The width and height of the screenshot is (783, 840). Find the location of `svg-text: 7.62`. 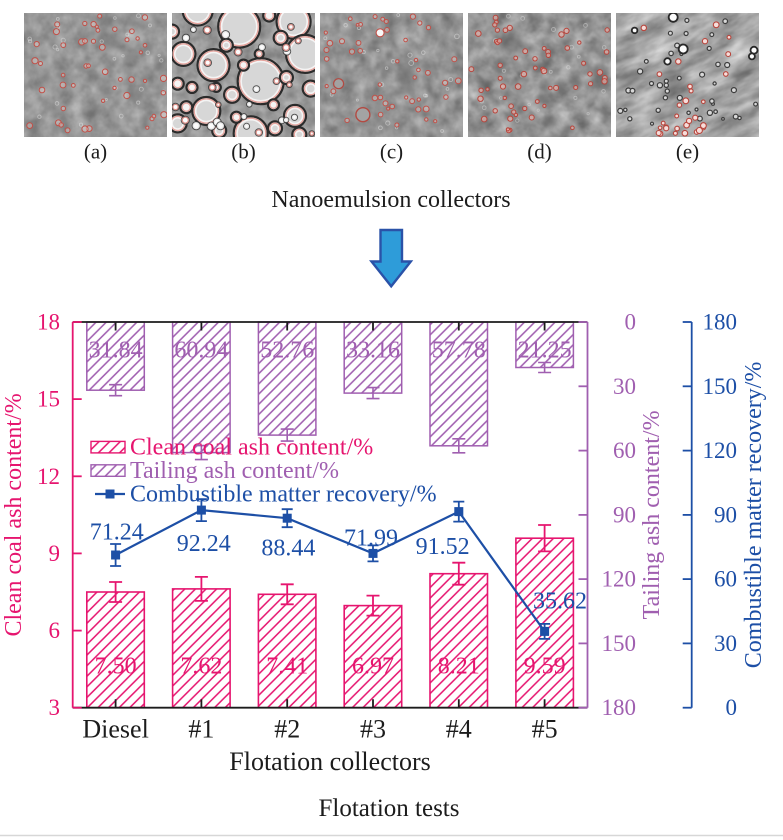

svg-text: 7.62 is located at coordinates (201, 667).